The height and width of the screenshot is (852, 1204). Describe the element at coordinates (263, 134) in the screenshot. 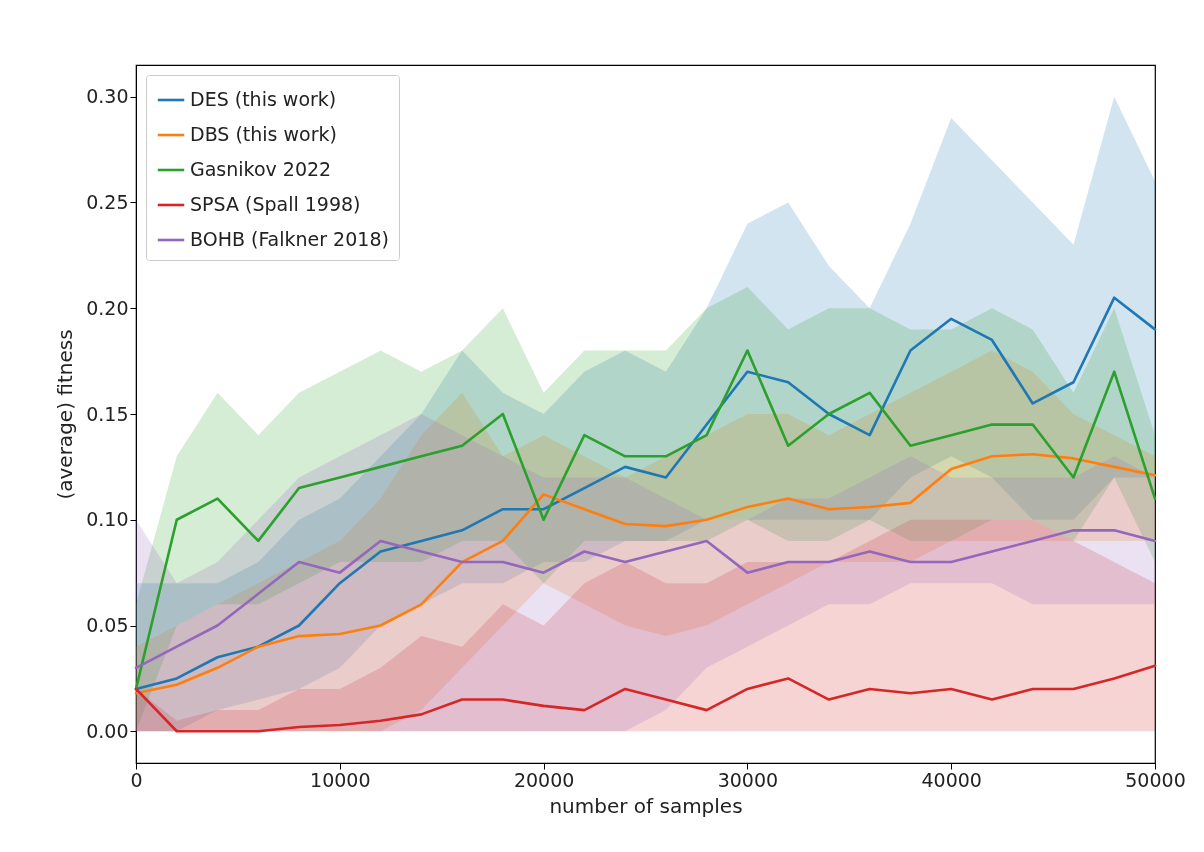

I see `legend-label: DBS (this work)` at that location.